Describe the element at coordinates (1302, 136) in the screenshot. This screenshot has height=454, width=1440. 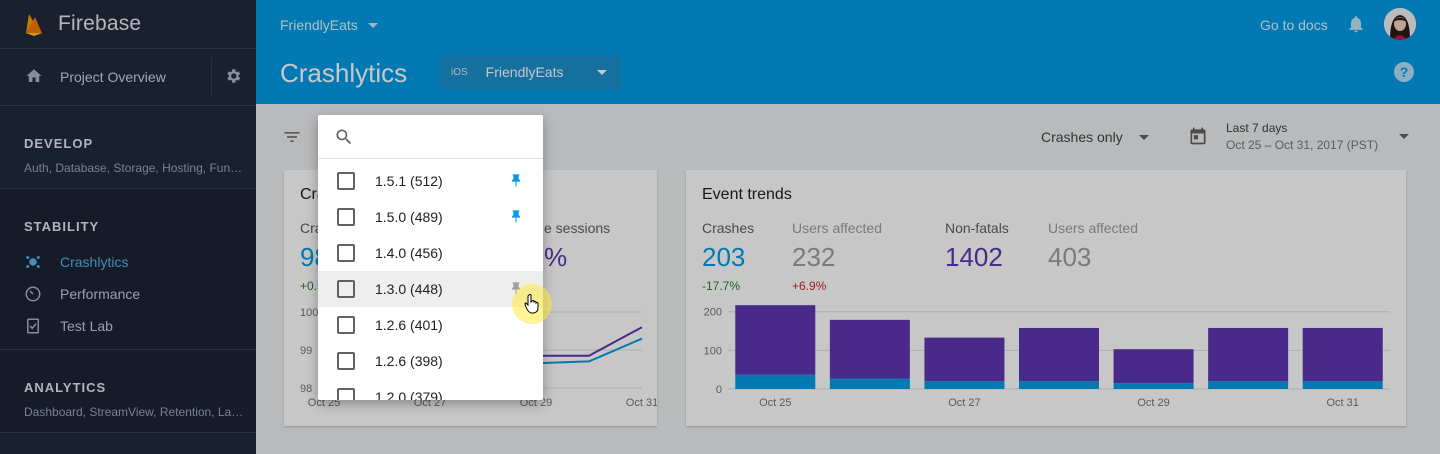
I see `date-range-selector: Last 7 days Oct 25 – Oct 31, 2017 (PST)` at that location.